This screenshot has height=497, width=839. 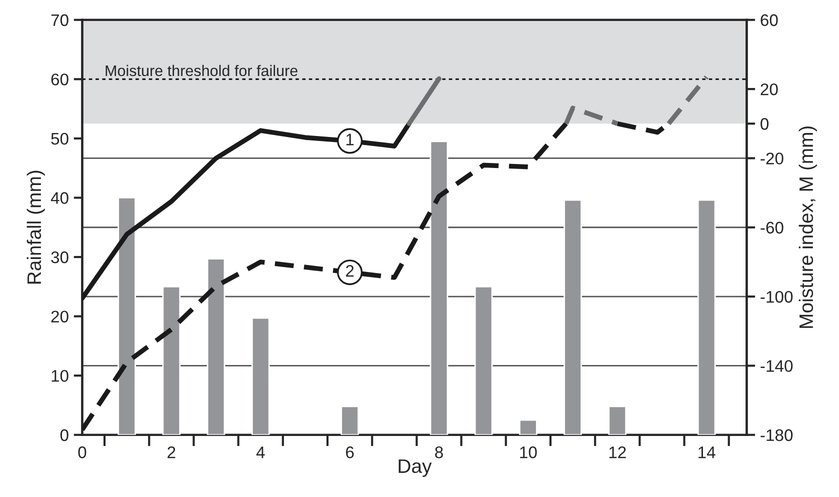 What do you see at coordinates (35, 227) in the screenshot?
I see `y-axis-title: Rainfall (mm)` at bounding box center [35, 227].